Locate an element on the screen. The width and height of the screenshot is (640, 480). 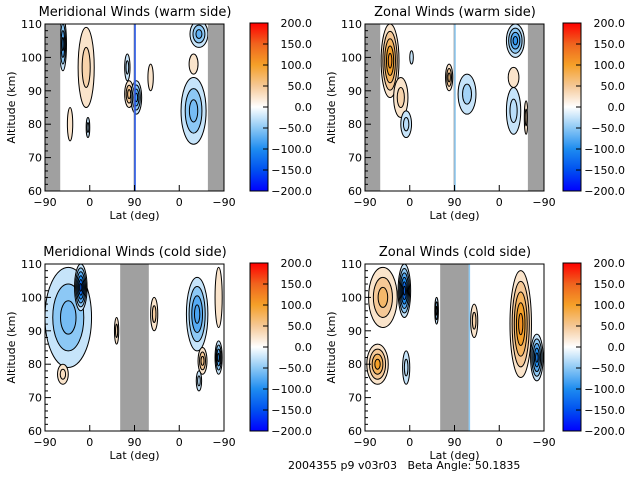
footer-info: 2004355 p9 v03r03 Beta Angle: 50.1835 is located at coordinates (404, 465).